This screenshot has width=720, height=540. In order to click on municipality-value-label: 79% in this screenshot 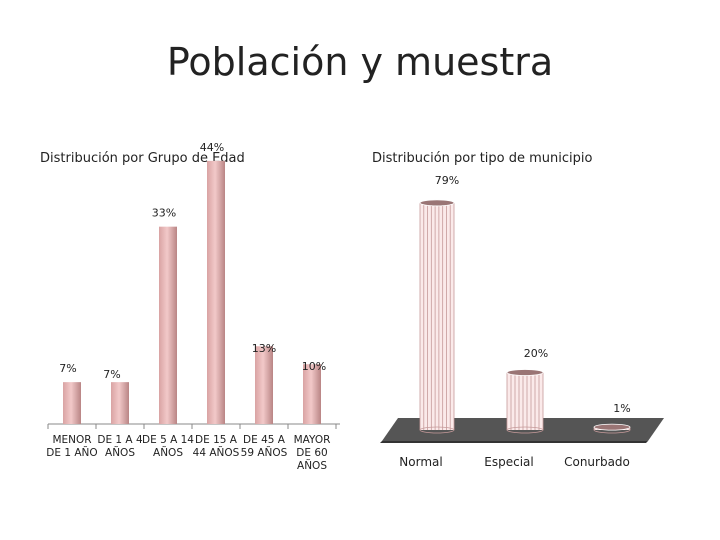, I will do `click(447, 180)`.